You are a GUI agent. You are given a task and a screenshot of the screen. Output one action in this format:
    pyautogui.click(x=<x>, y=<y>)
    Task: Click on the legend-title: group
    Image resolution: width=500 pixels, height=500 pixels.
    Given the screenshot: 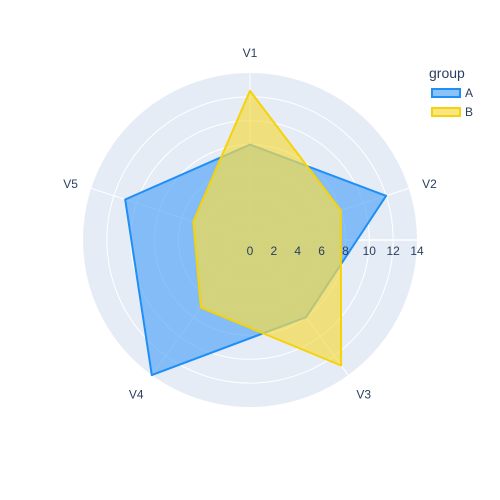 What is the action you would take?
    pyautogui.click(x=447, y=73)
    